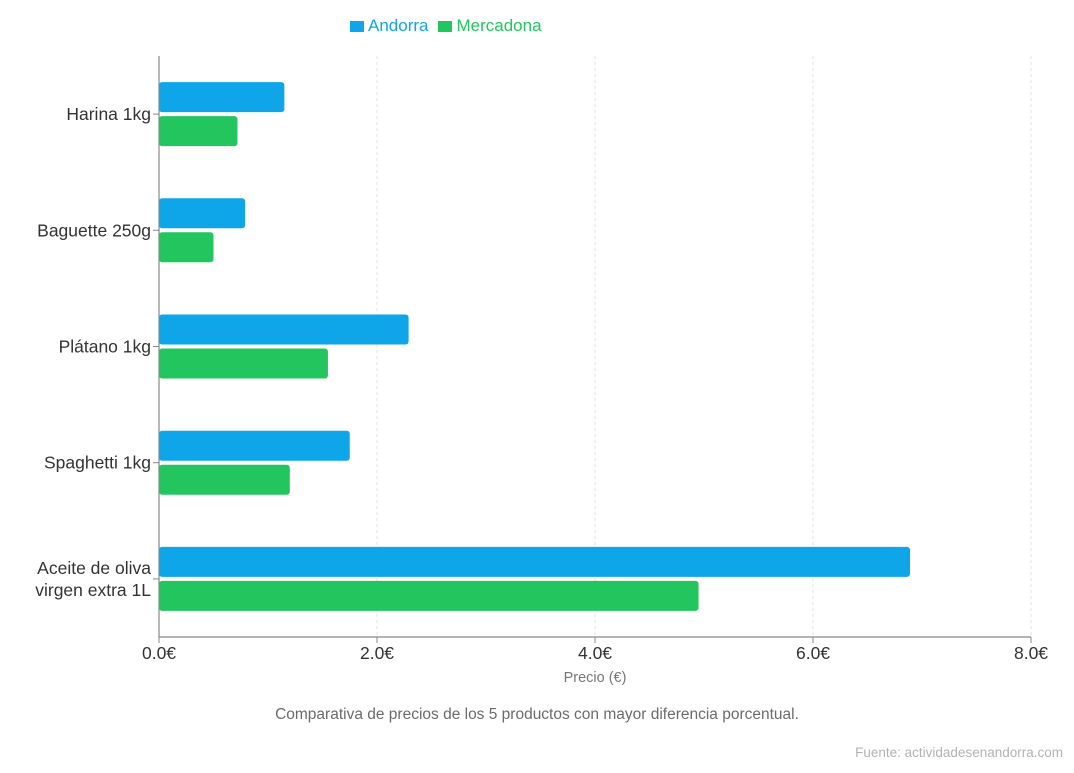  Describe the element at coordinates (1031, 653) in the screenshot. I see `x-tick-label: 8.0€` at that location.